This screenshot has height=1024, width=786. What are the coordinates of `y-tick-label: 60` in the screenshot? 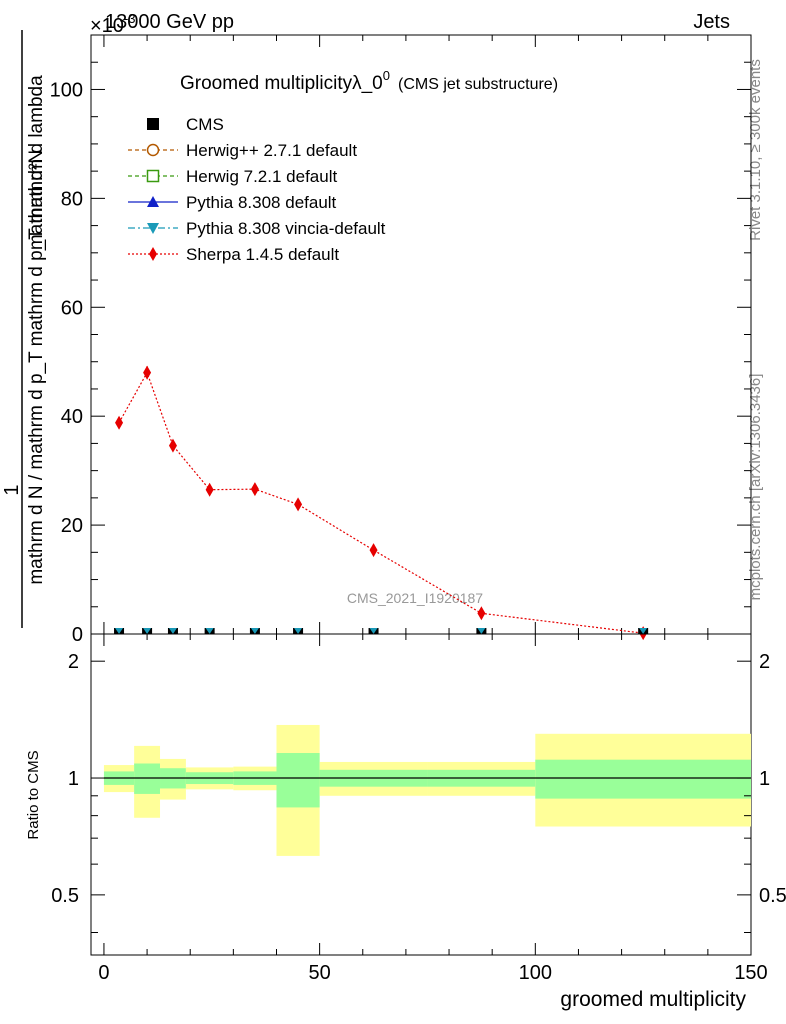 It's located at (72, 308).